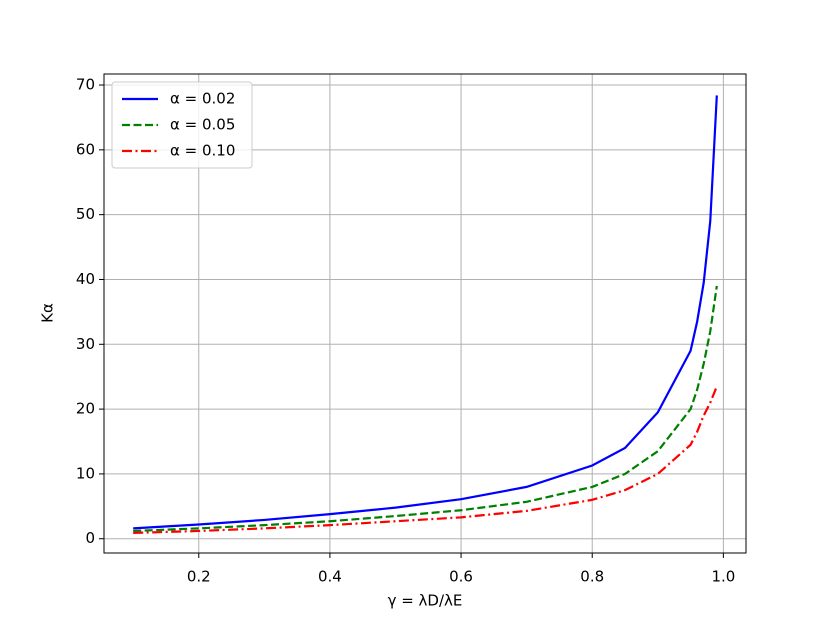  I want to click on y-tick-label: 60, so click(85, 149).